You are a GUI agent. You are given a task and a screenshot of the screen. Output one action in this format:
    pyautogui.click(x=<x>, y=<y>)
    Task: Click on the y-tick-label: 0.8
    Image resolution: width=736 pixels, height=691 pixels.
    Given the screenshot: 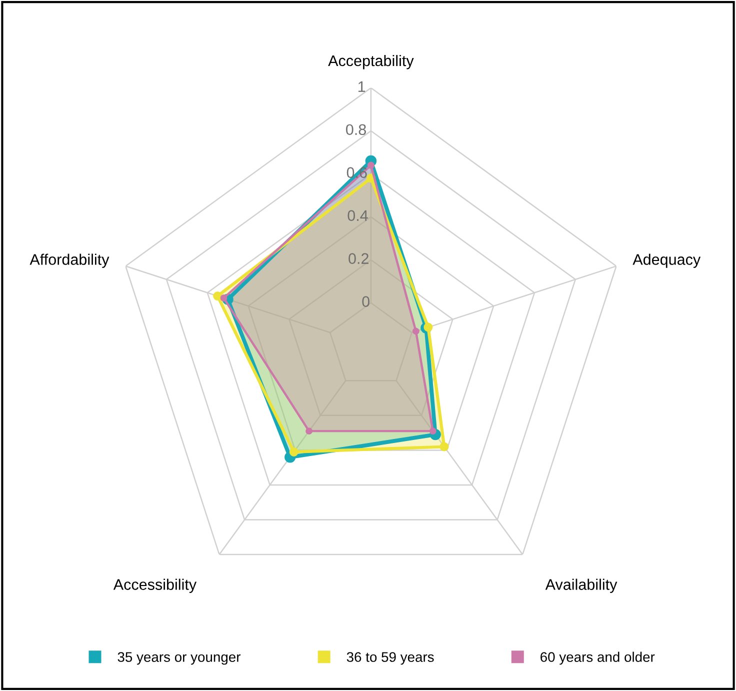 What is the action you would take?
    pyautogui.click(x=356, y=130)
    